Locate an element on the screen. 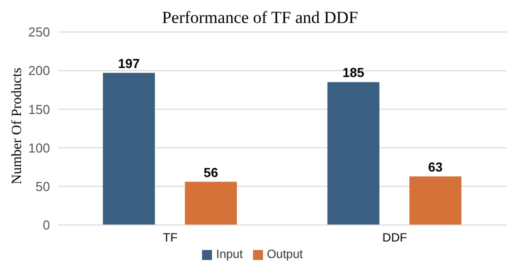  y-tick-label: 50 is located at coordinates (43, 186).